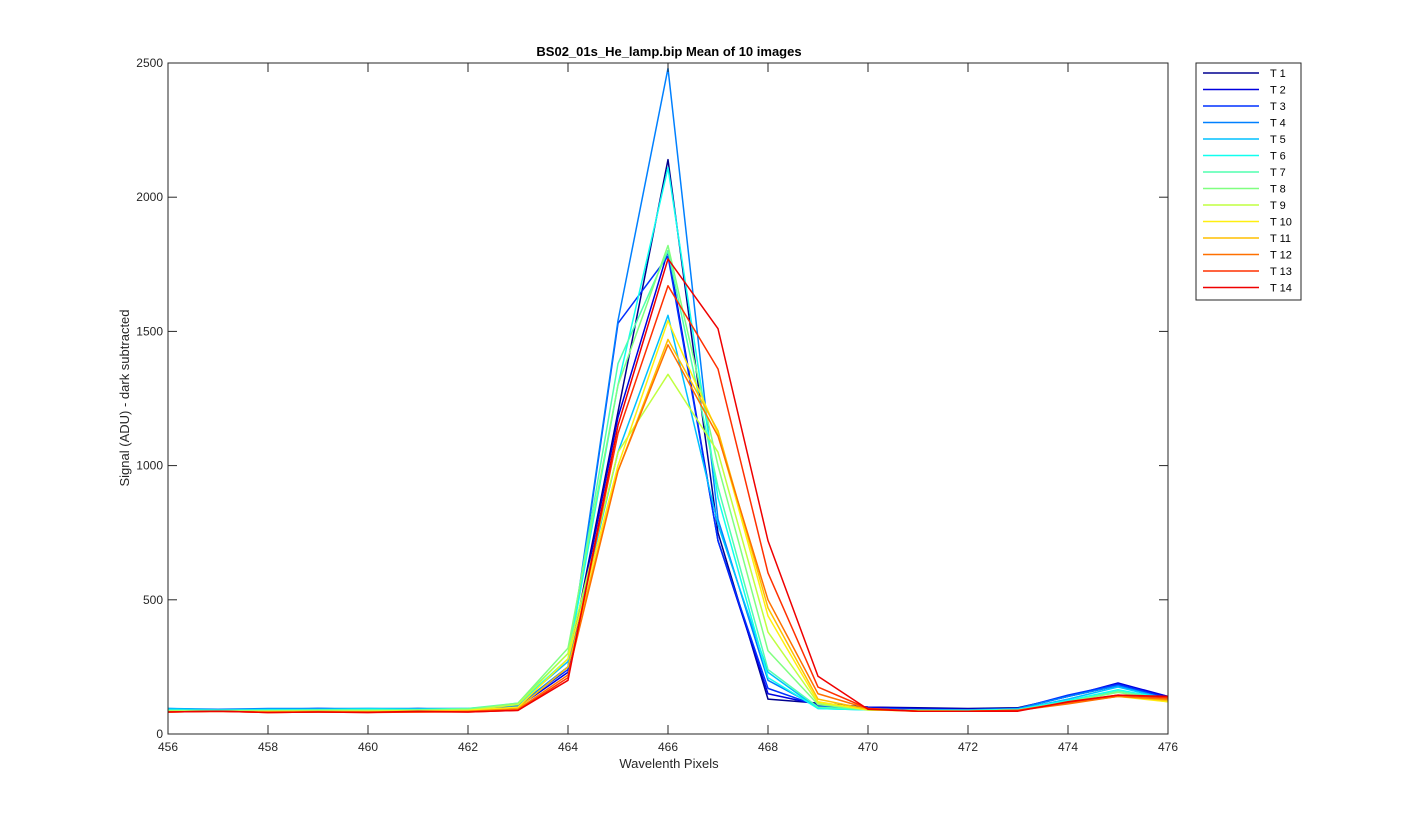 Image resolution: width=1425 pixels, height=825 pixels. I want to click on legend-label-t3: T 3, so click(1278, 107).